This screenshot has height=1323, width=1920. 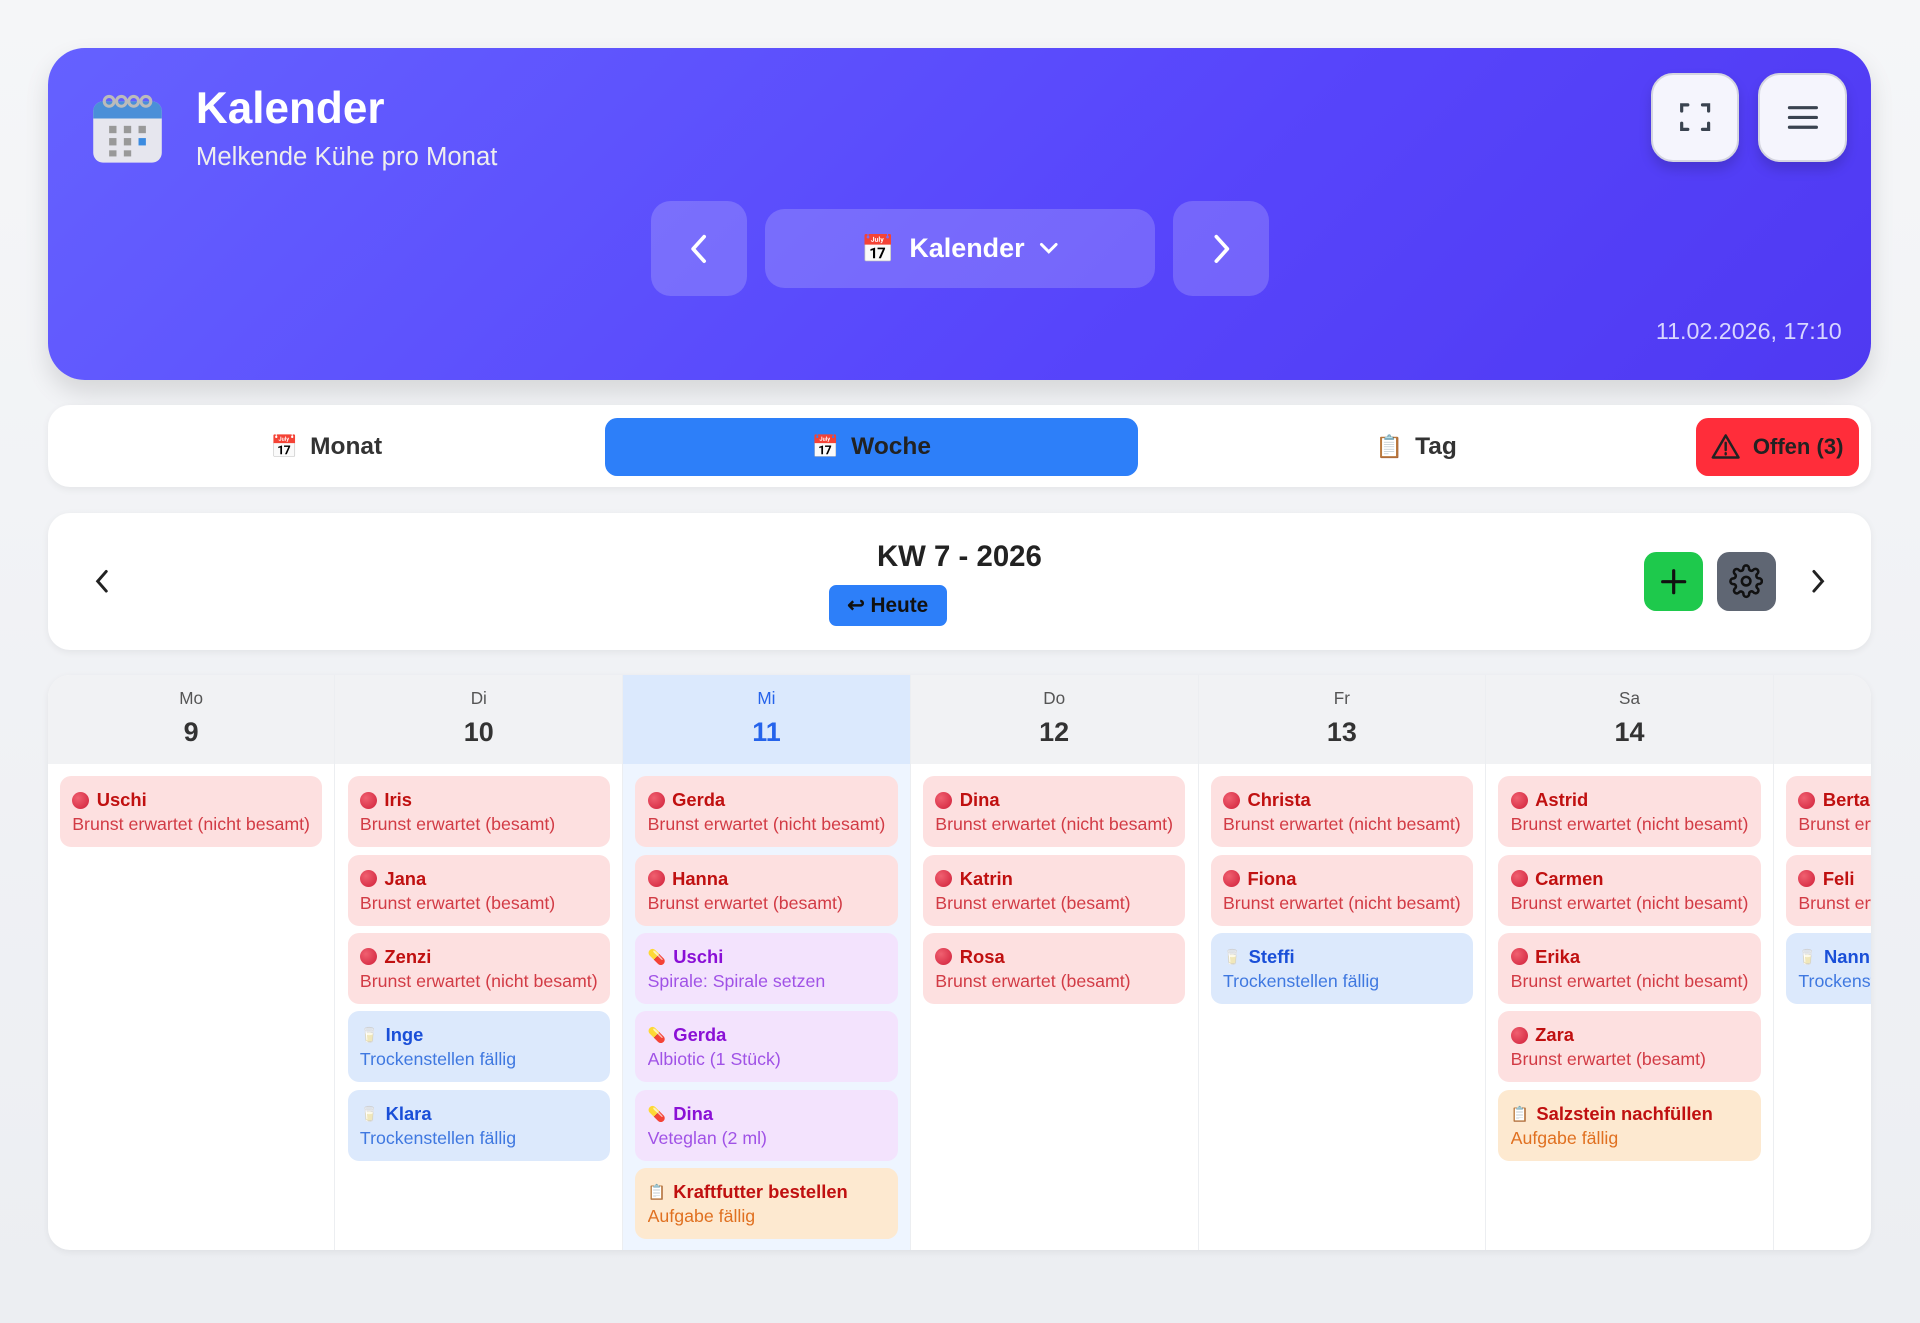 What do you see at coordinates (1829, 890) in the screenshot?
I see `event-card: Feli Brunst erwartet (nicht besamt)` at bounding box center [1829, 890].